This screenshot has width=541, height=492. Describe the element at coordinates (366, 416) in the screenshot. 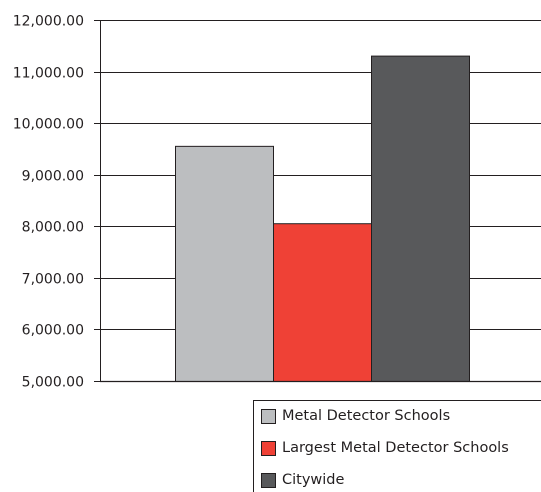

I see `legend-label: Metal Detector Schools` at that location.